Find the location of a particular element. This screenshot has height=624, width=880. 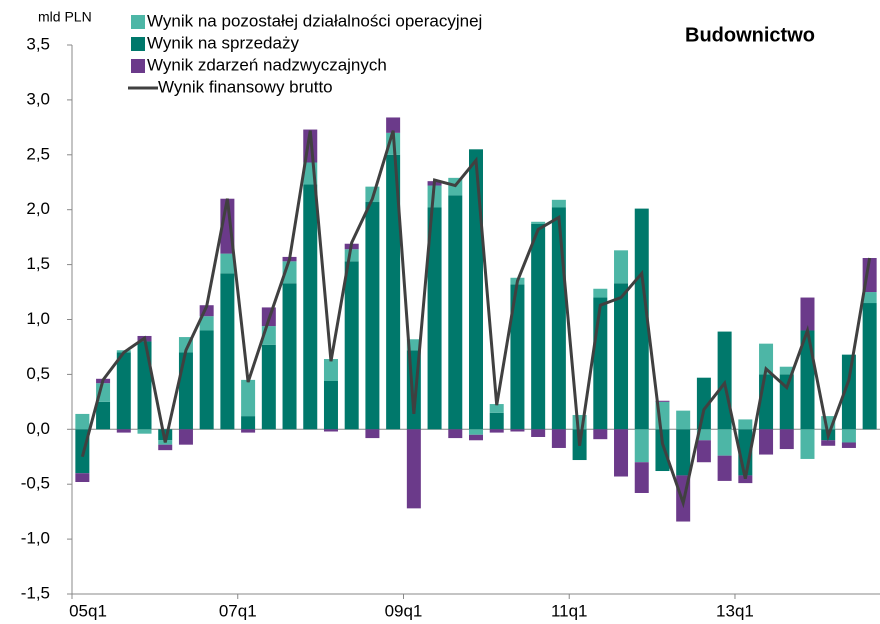

y-tick-label: 3,5 is located at coordinates (38, 43).